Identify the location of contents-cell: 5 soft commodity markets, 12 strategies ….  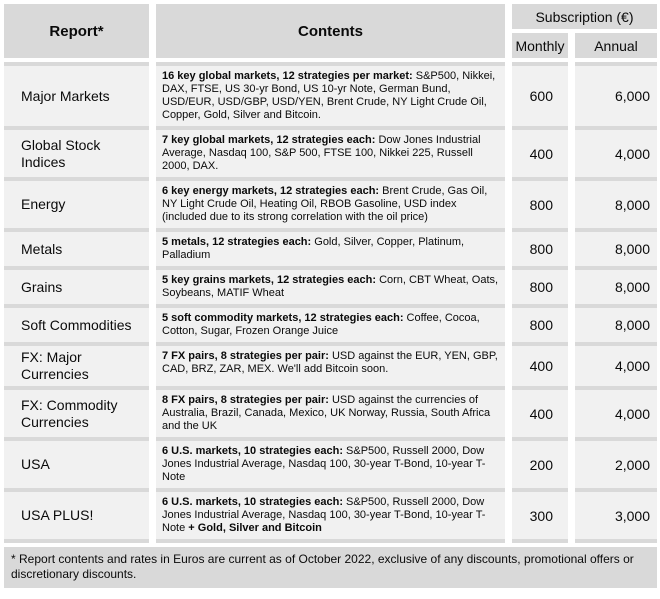
(330, 323).